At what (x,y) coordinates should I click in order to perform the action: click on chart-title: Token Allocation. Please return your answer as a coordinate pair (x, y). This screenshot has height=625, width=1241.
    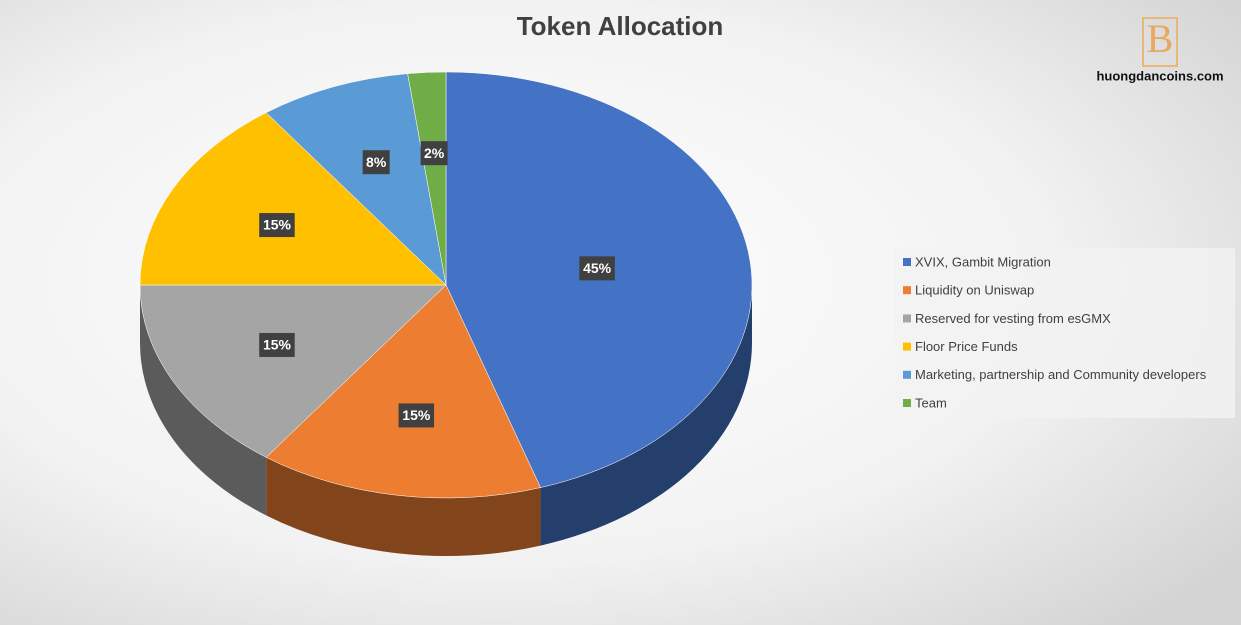
    Looking at the image, I should click on (620, 26).